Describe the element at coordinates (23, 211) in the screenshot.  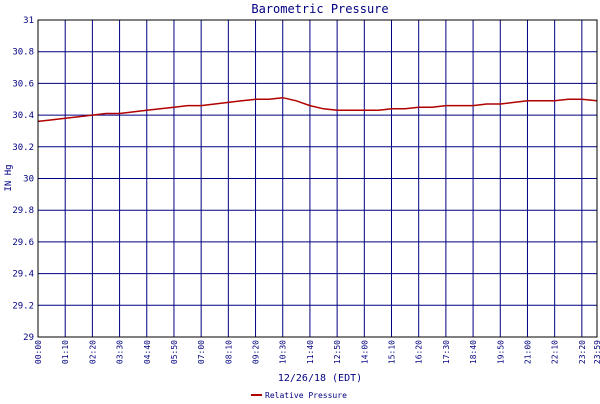
I see `y-tick-label: 29.8` at that location.